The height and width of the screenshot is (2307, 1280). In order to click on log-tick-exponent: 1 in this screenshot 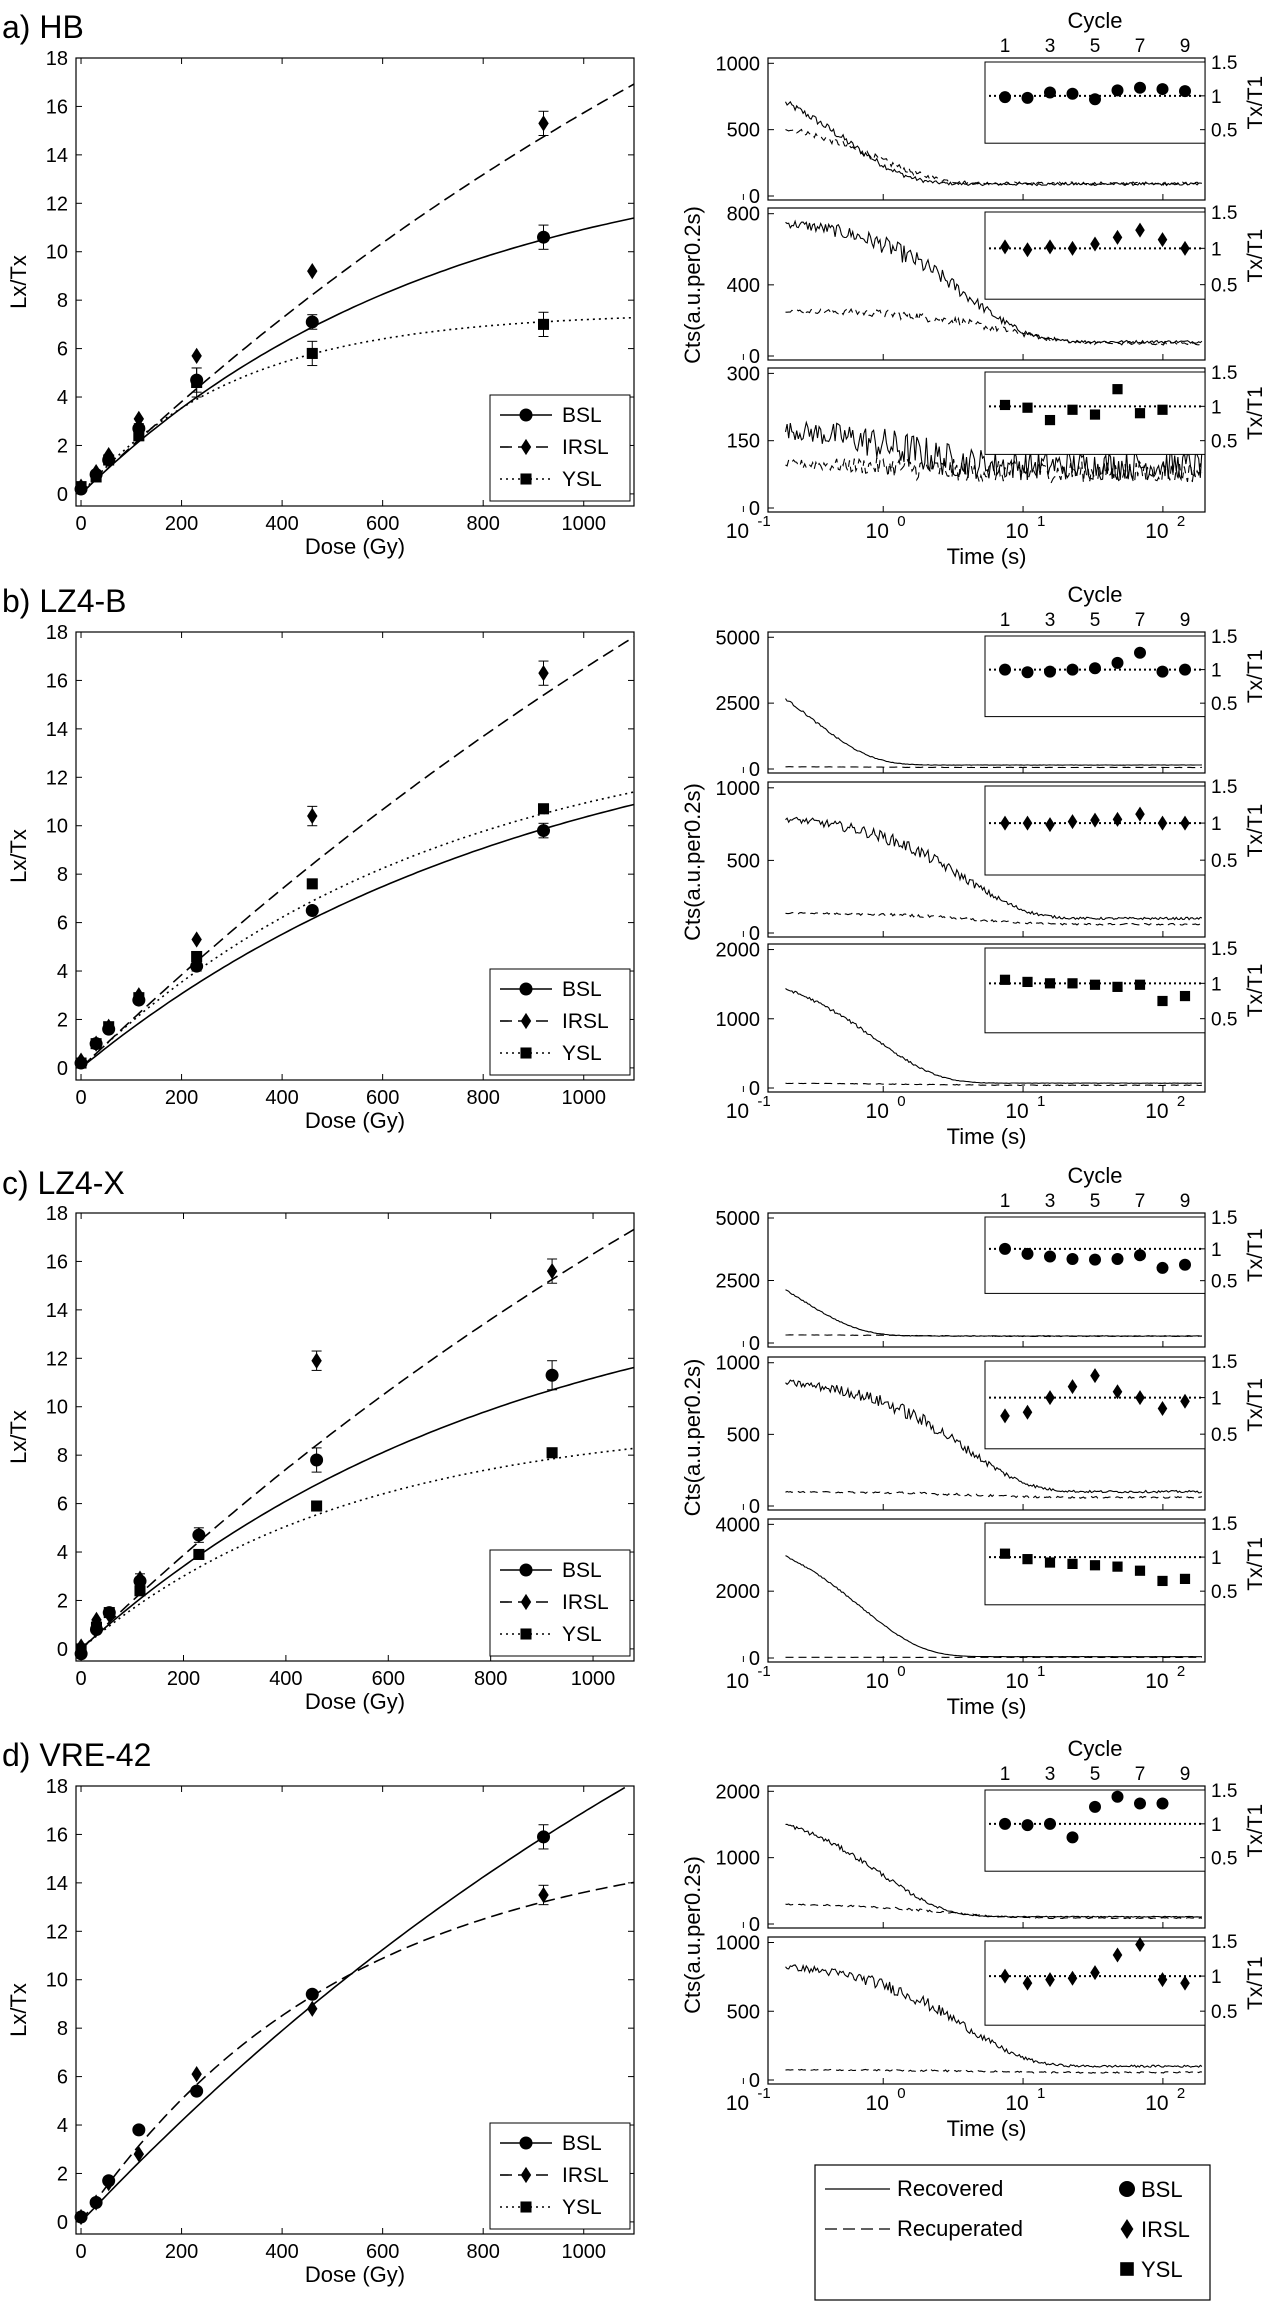, I will do `click(1041, 2093)`.